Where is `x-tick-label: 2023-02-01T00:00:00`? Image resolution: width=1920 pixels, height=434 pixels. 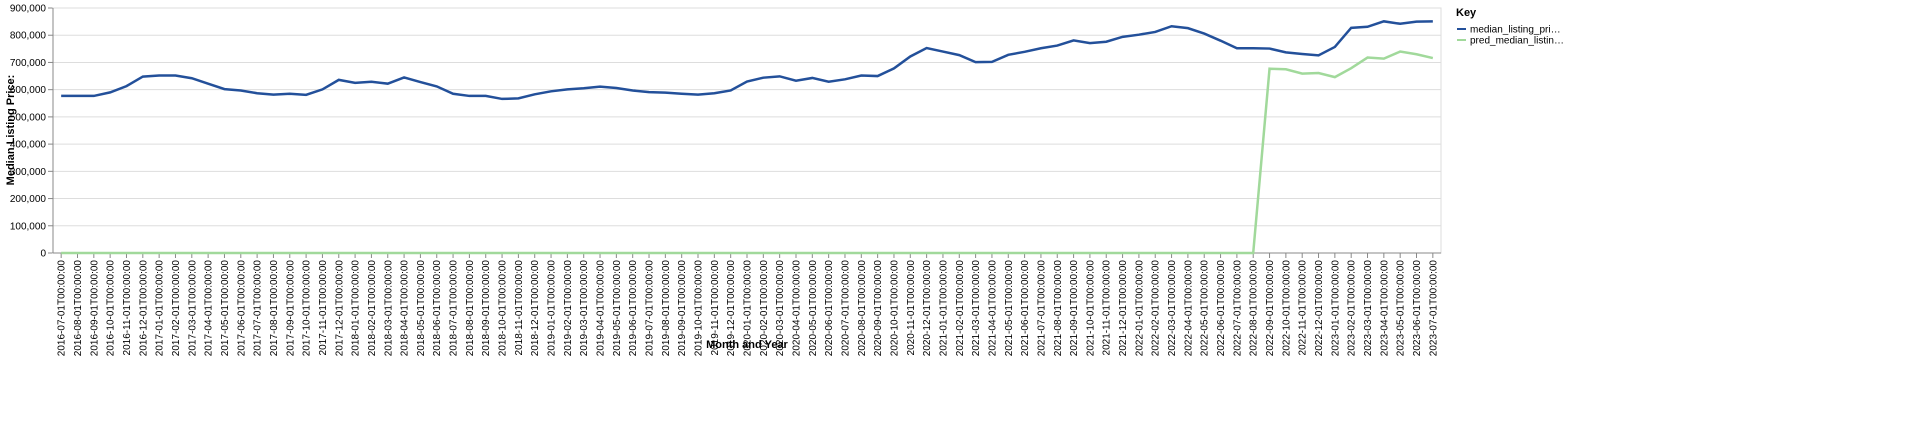 x-tick-label: 2023-02-01T00:00:00 is located at coordinates (1352, 308).